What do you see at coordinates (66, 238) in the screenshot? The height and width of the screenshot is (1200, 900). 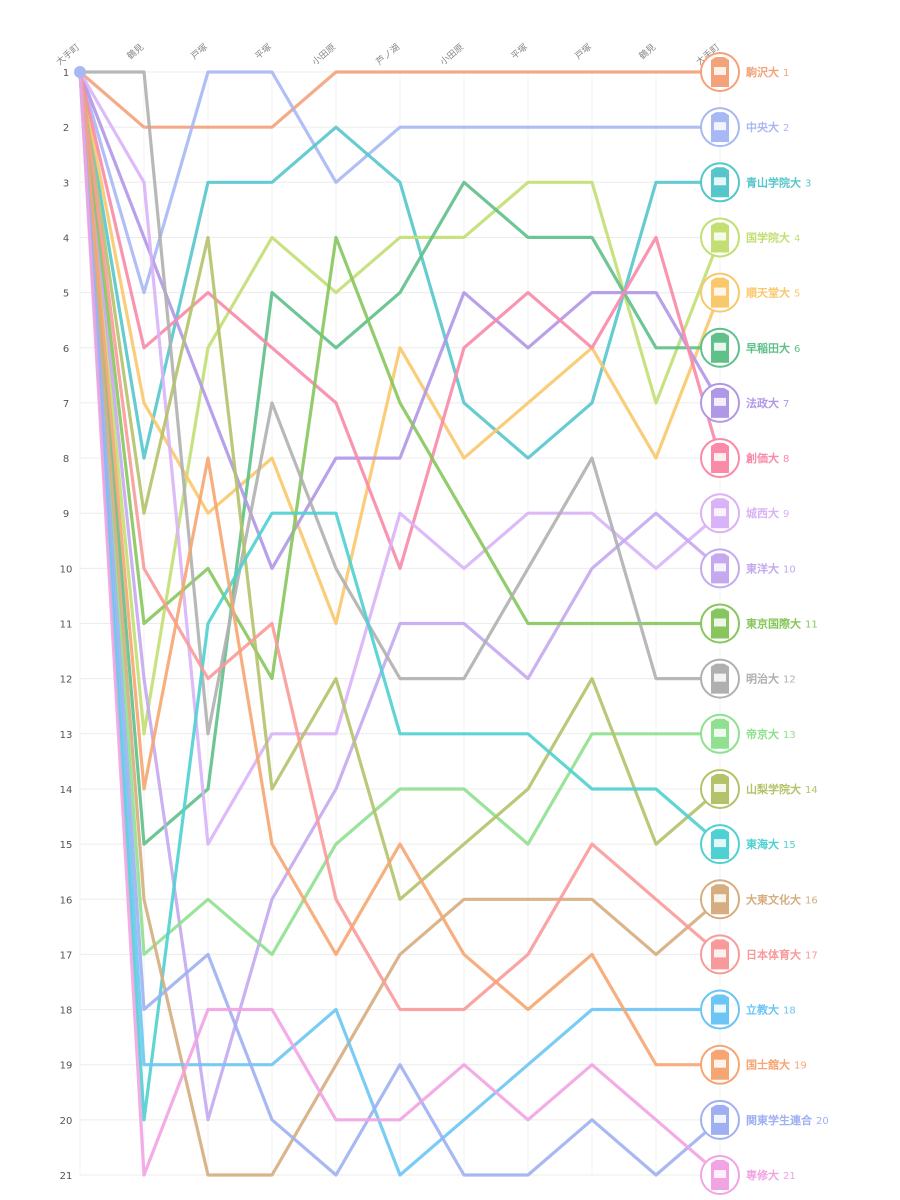 I see `y-tick-label: 4` at bounding box center [66, 238].